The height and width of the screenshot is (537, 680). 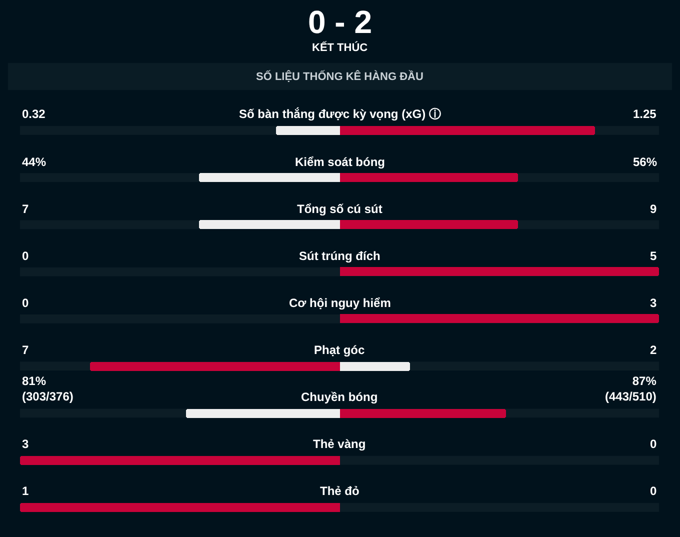 I want to click on annotation: 44%, so click(x=34, y=162).